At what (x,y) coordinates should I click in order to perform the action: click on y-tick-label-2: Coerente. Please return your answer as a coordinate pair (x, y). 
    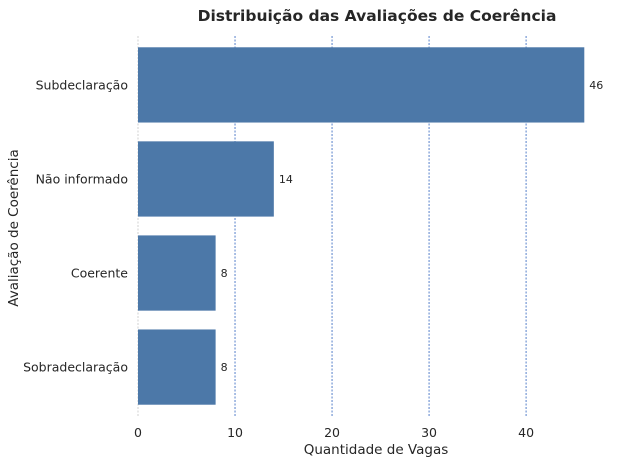
    Looking at the image, I should click on (99, 273).